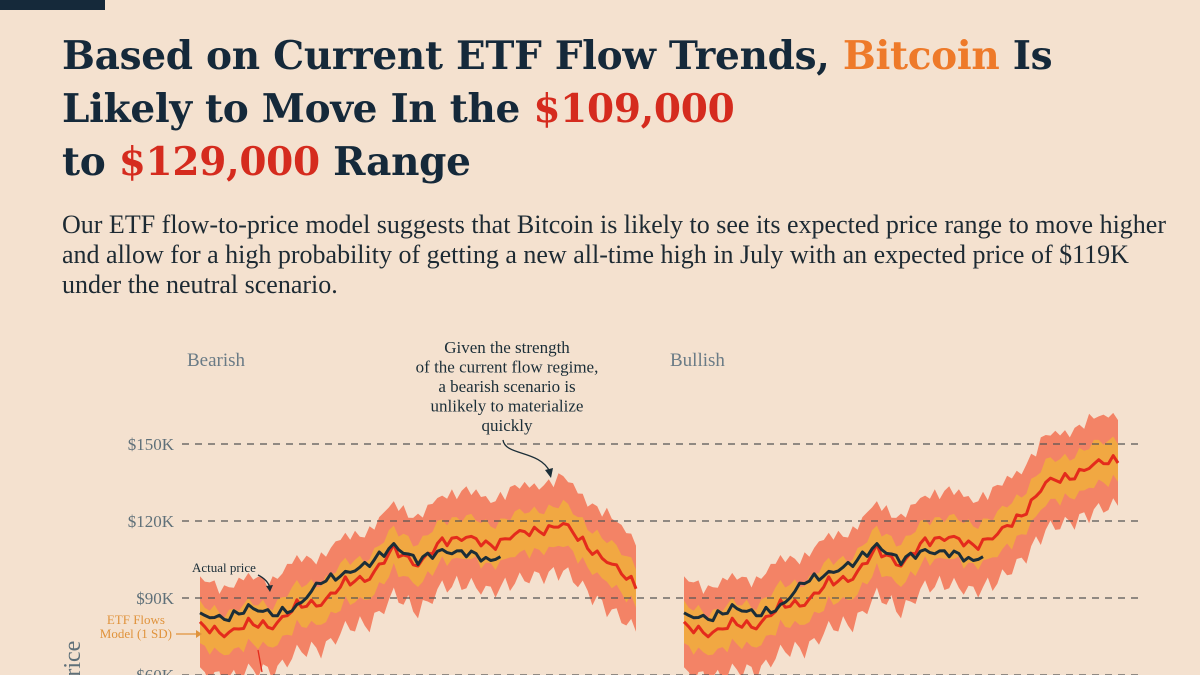 The image size is (1200, 675). Describe the element at coordinates (73, 658) in the screenshot. I see `y-axis-label: Price` at that location.